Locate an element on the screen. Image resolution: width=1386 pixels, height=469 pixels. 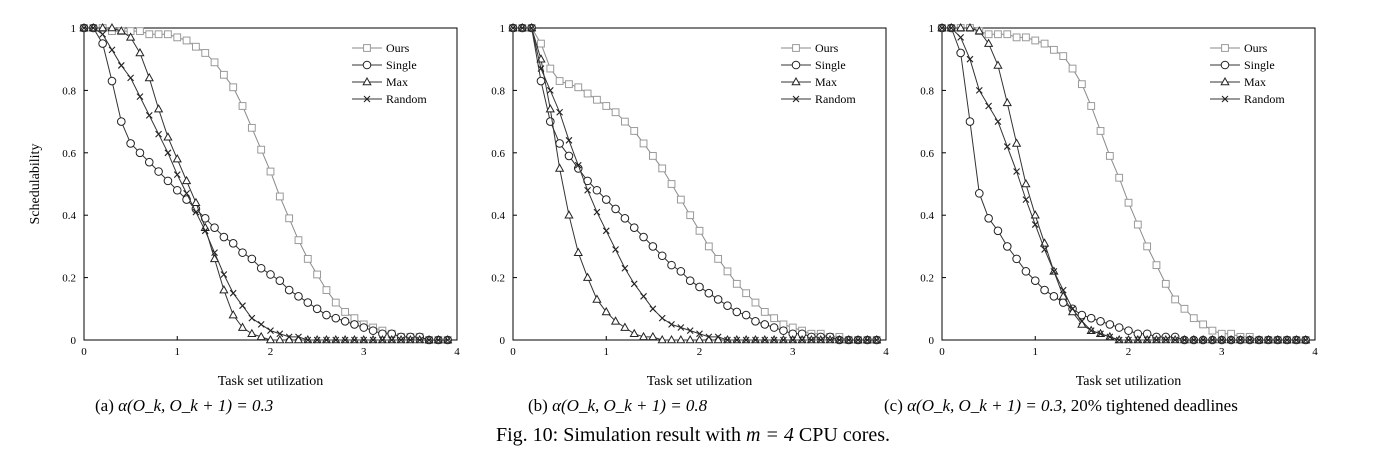
y-tick-label: 0.4 is located at coordinates (927, 216).